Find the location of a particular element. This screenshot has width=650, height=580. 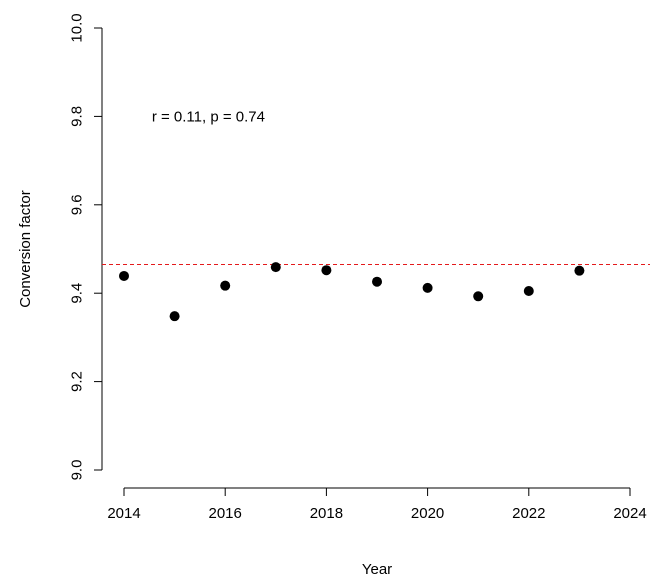

x-tick-label: 2016 is located at coordinates (225, 513).